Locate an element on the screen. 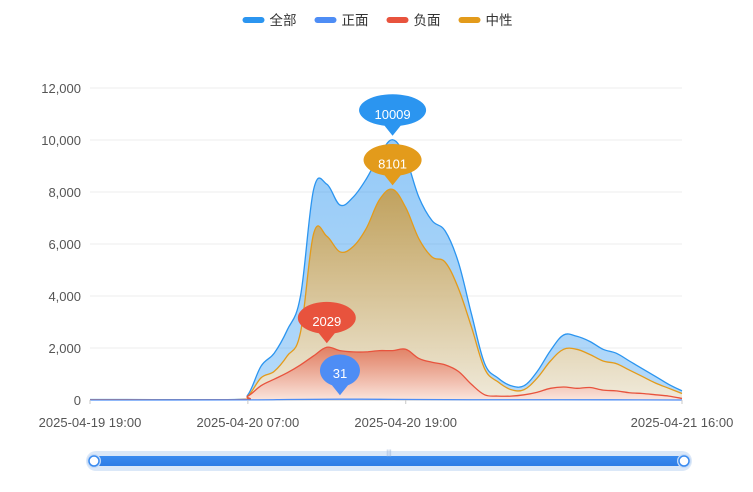 The height and width of the screenshot is (492, 753). legend-item-1: 正面 is located at coordinates (341, 20).